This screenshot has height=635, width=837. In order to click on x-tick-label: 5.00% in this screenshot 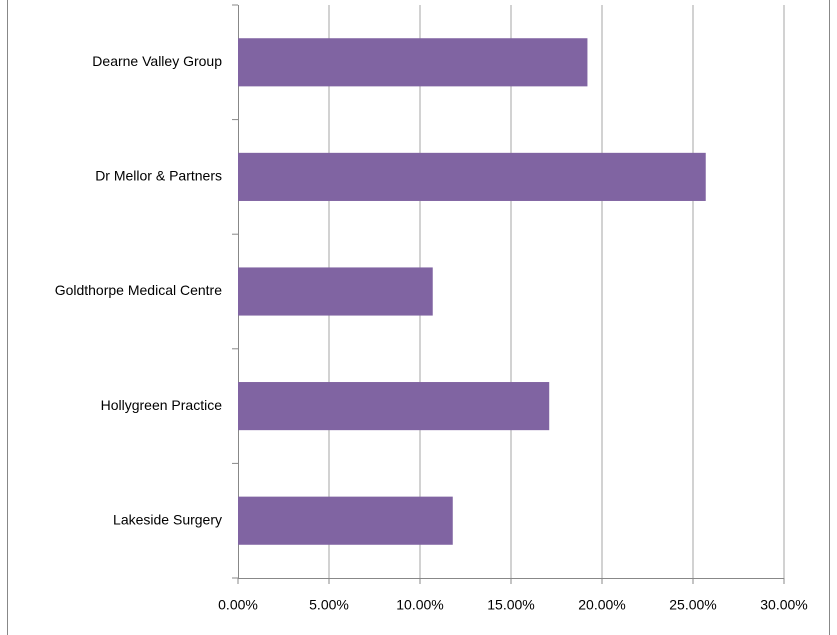, I will do `click(329, 605)`.